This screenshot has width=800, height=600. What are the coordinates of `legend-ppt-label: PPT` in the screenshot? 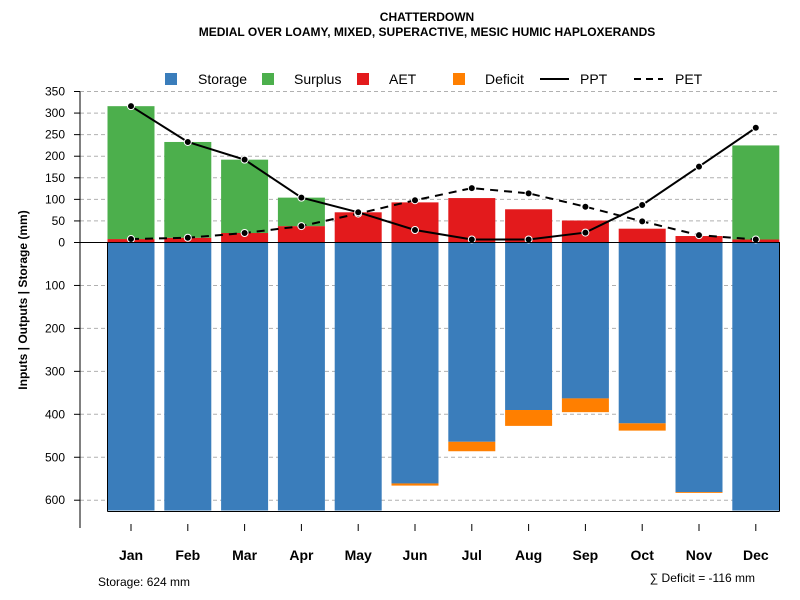 It's located at (594, 79).